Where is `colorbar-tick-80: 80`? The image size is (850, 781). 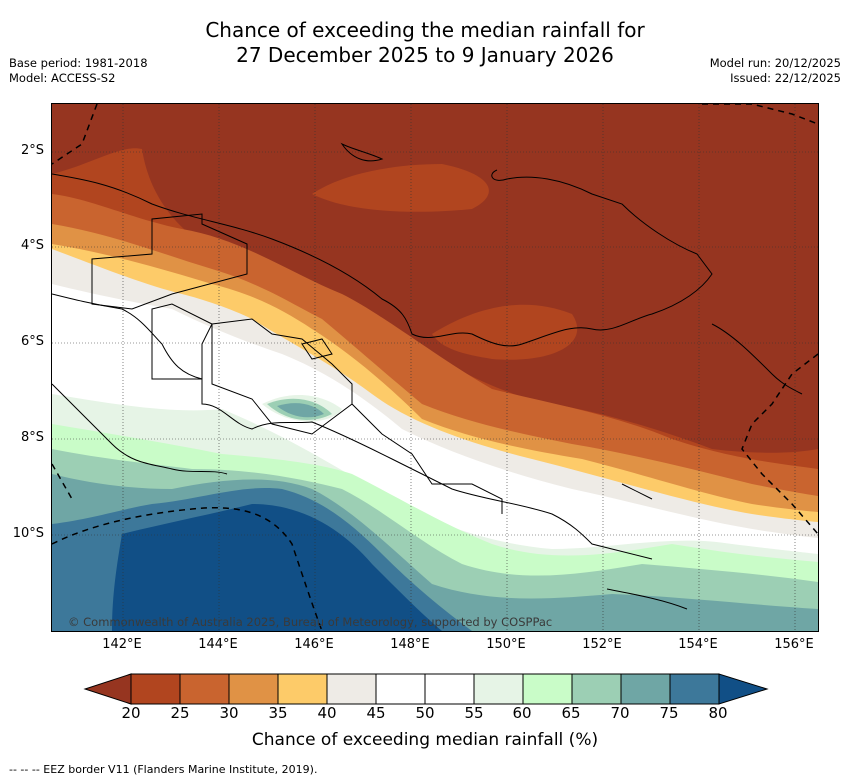 colorbar-tick-80: 80 is located at coordinates (718, 713).